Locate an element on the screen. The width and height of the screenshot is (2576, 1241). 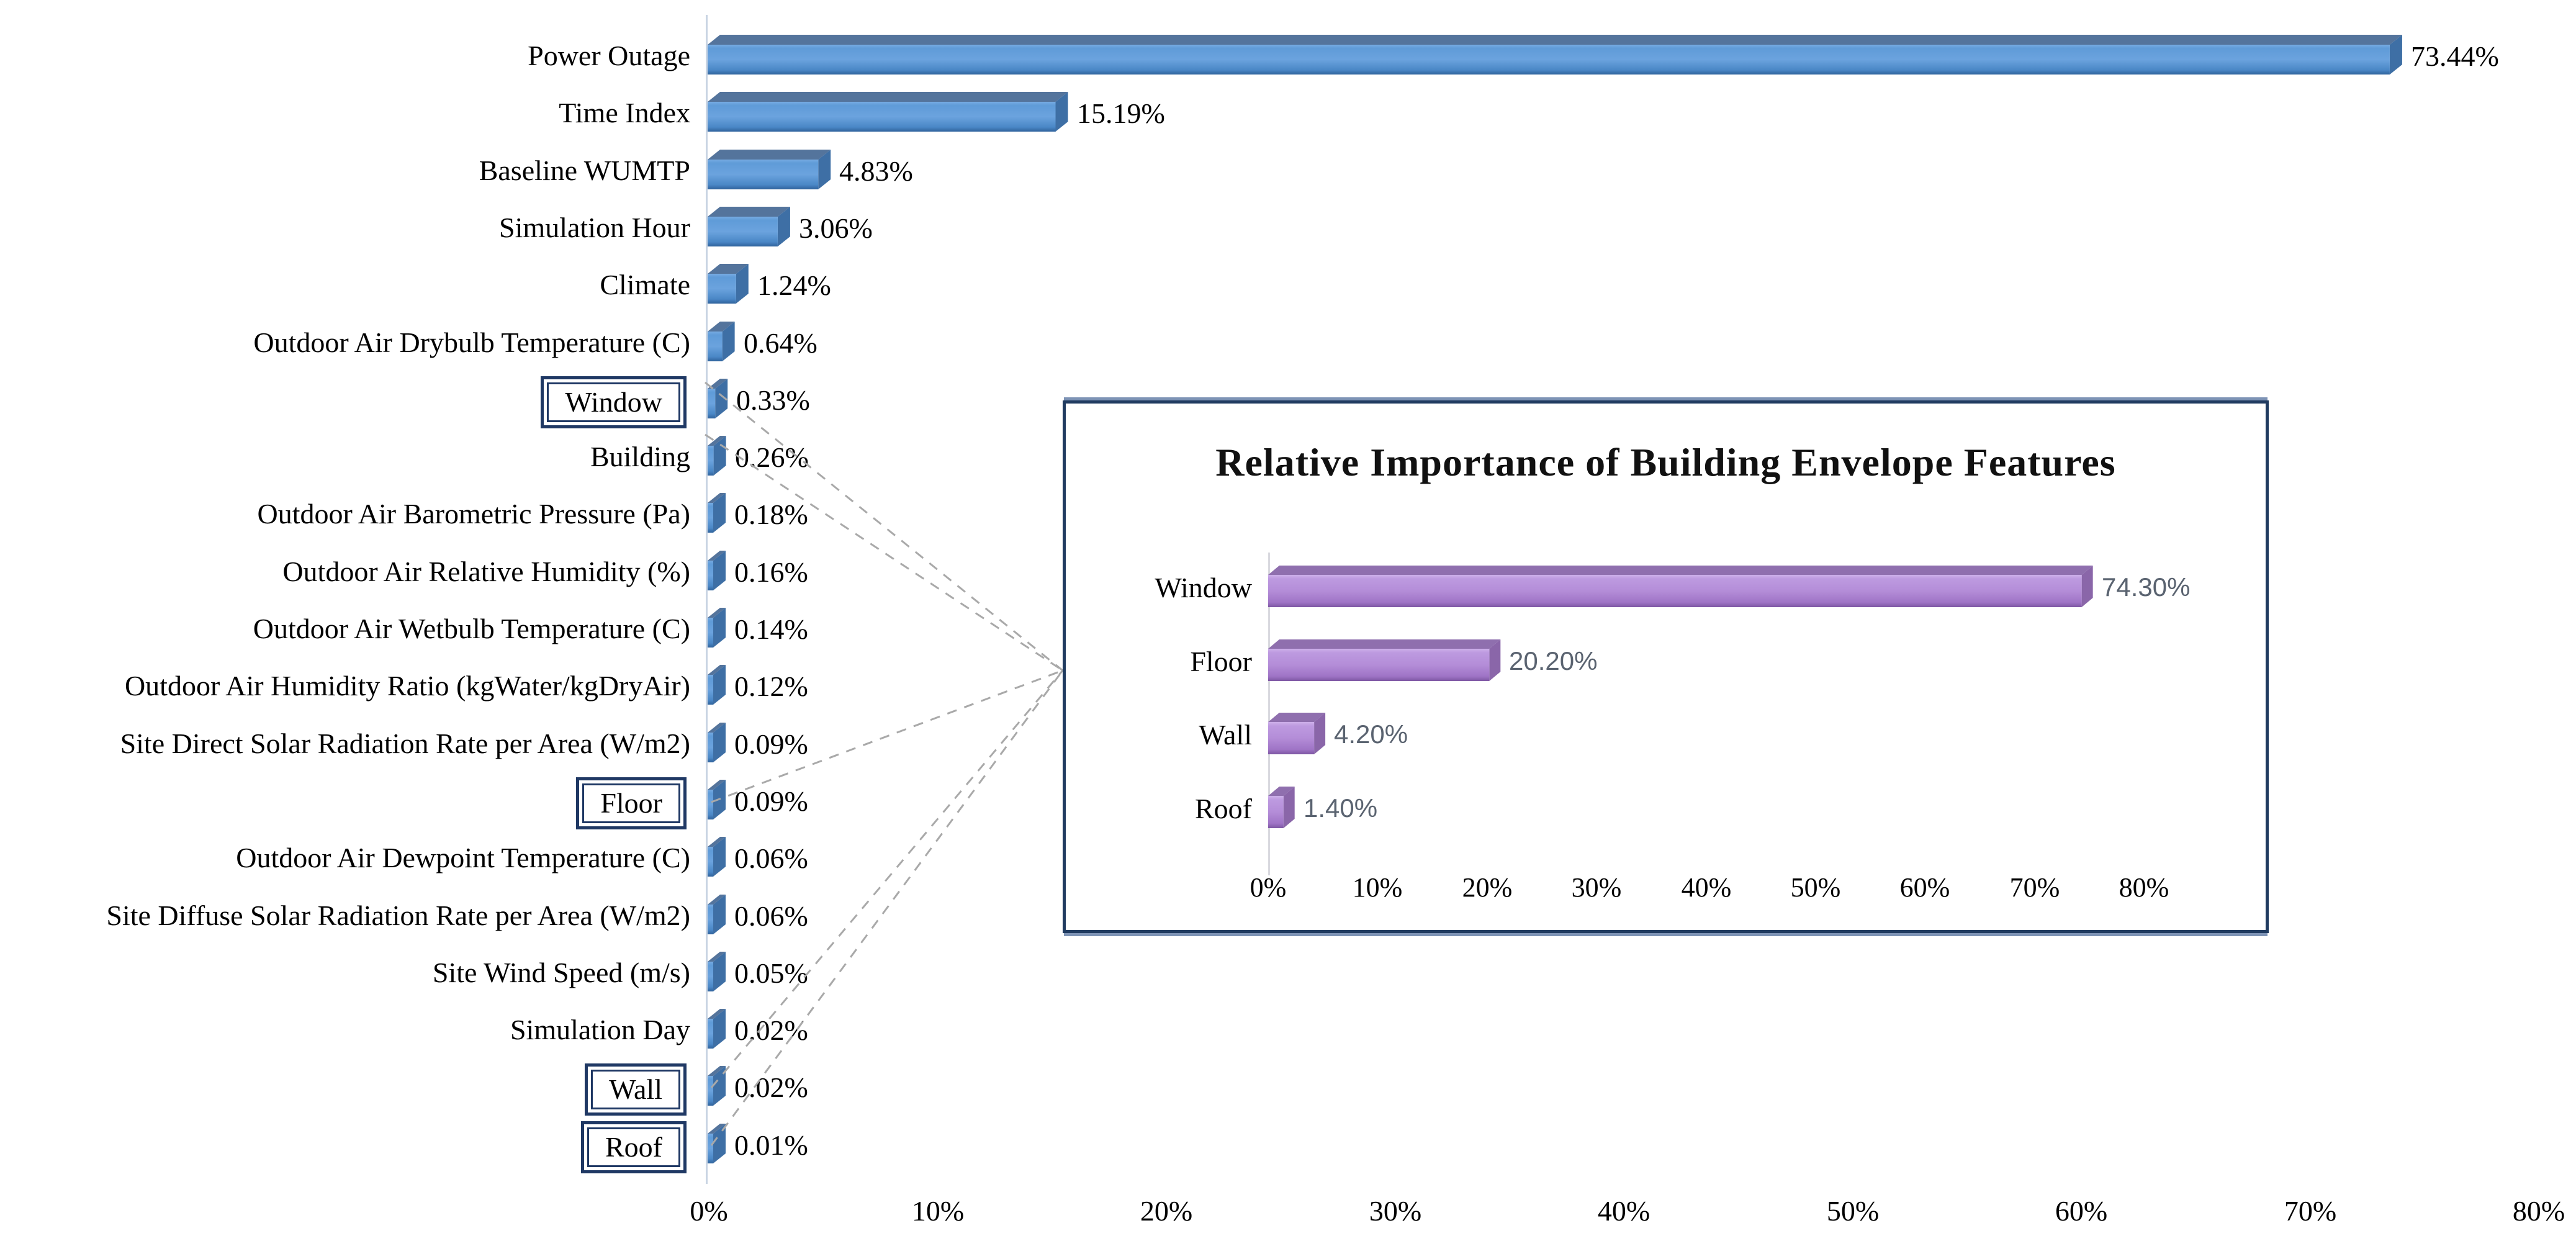
value-label-outdoor-air-humidity-ratio-kgwater-kgdryair: 0.12% is located at coordinates (771, 686).